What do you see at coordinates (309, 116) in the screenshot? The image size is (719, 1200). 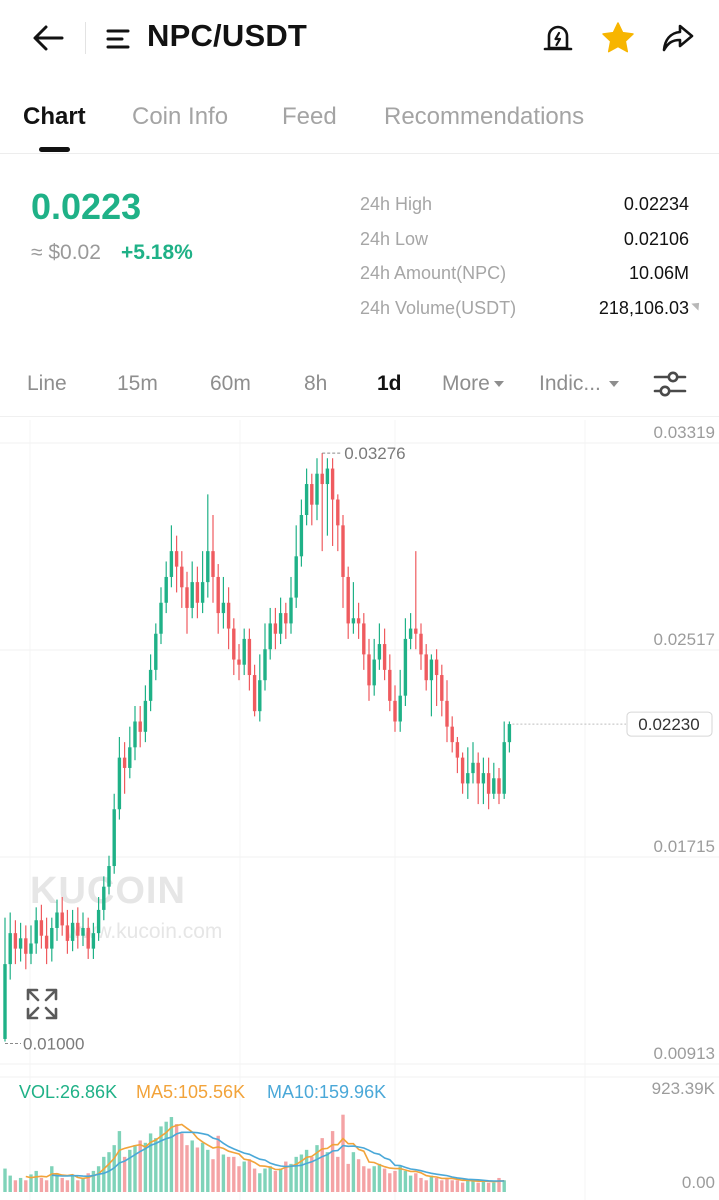 I see `tab-feed: Feed` at bounding box center [309, 116].